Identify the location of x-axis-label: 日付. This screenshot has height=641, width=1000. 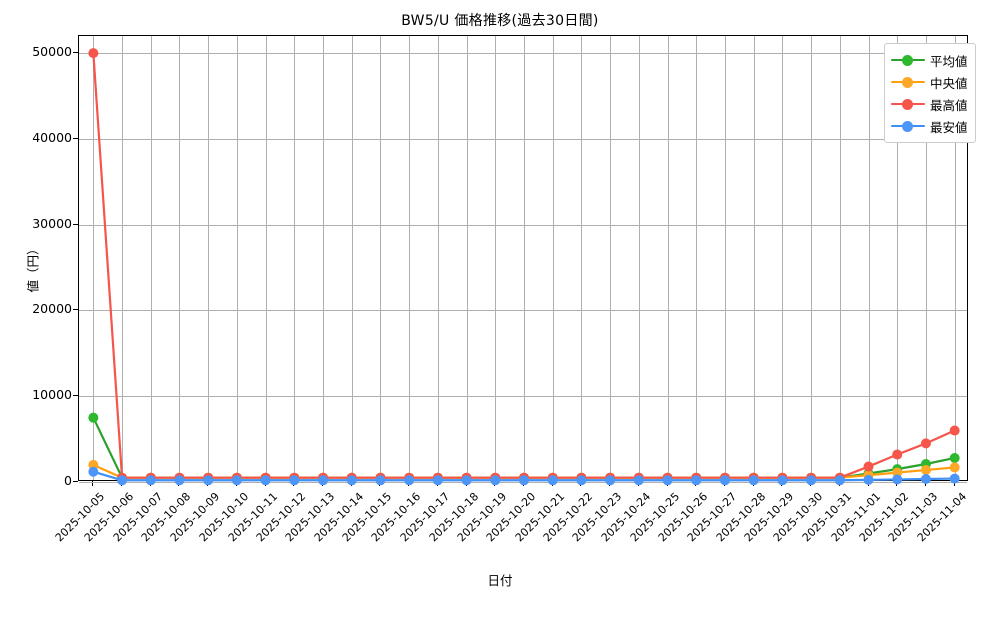
(500, 580).